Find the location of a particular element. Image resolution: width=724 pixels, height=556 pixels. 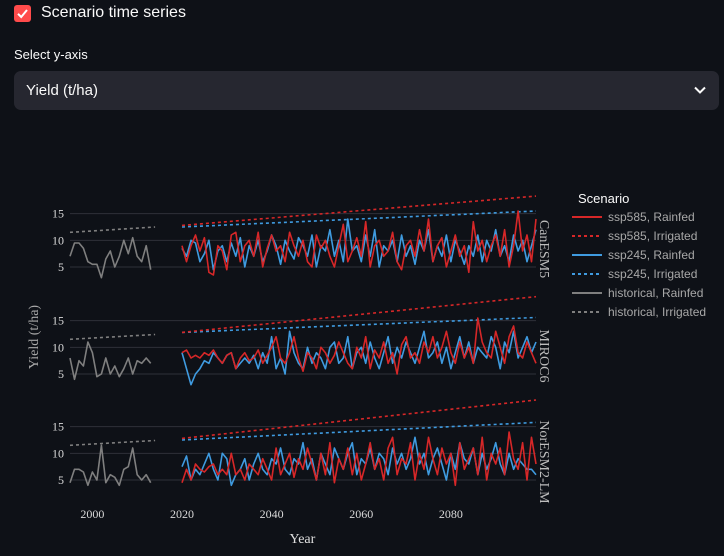

scenario-timeseries-checkbox: Scenario time series is located at coordinates (100, 13).